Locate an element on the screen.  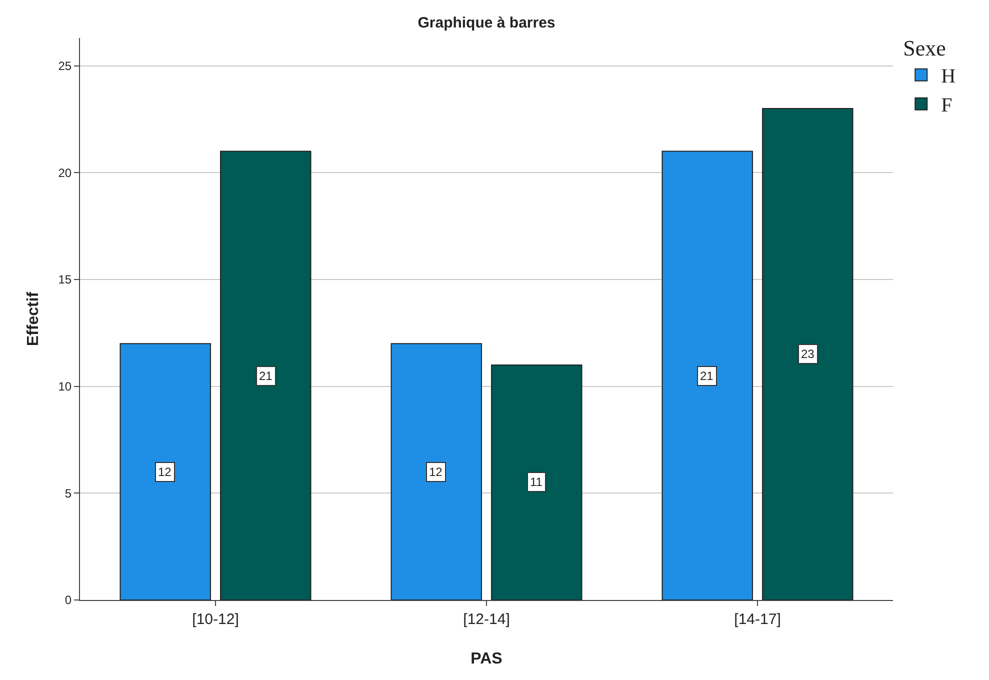
x-tick-label: [12-14] is located at coordinates (486, 619).